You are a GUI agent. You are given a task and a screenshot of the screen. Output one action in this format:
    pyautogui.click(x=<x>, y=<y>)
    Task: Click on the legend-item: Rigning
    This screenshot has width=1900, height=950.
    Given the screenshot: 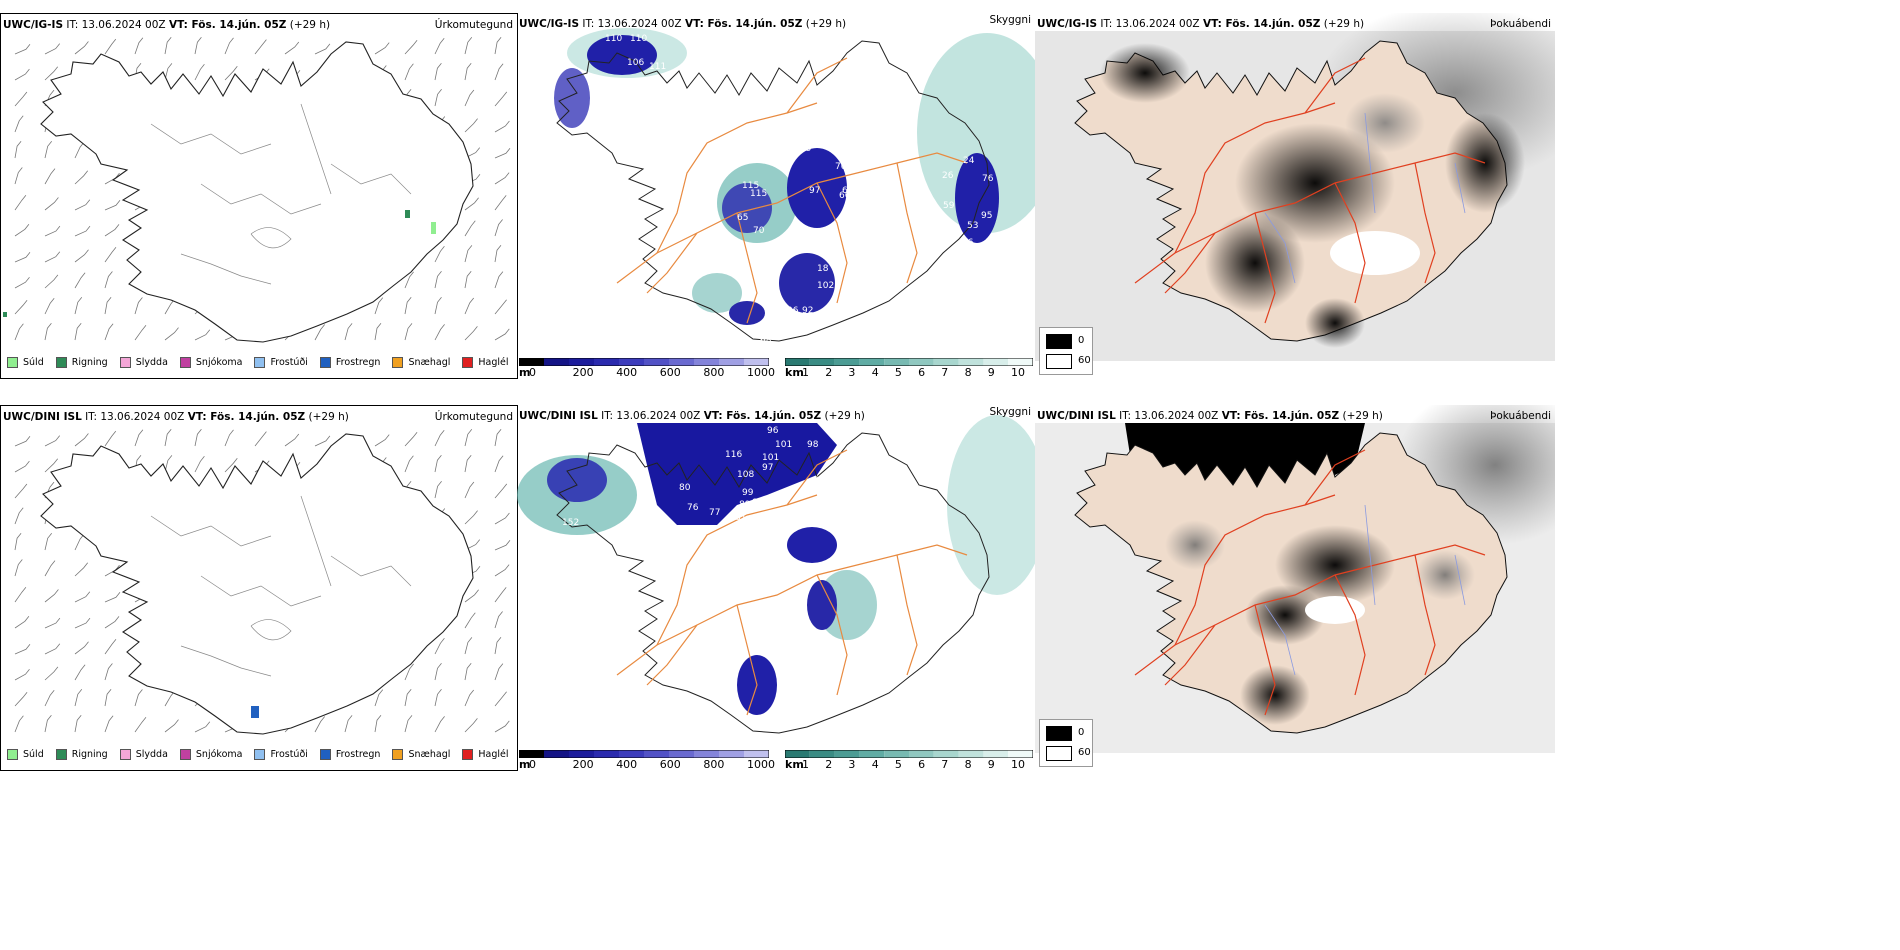 What is the action you would take?
    pyautogui.click(x=81, y=754)
    